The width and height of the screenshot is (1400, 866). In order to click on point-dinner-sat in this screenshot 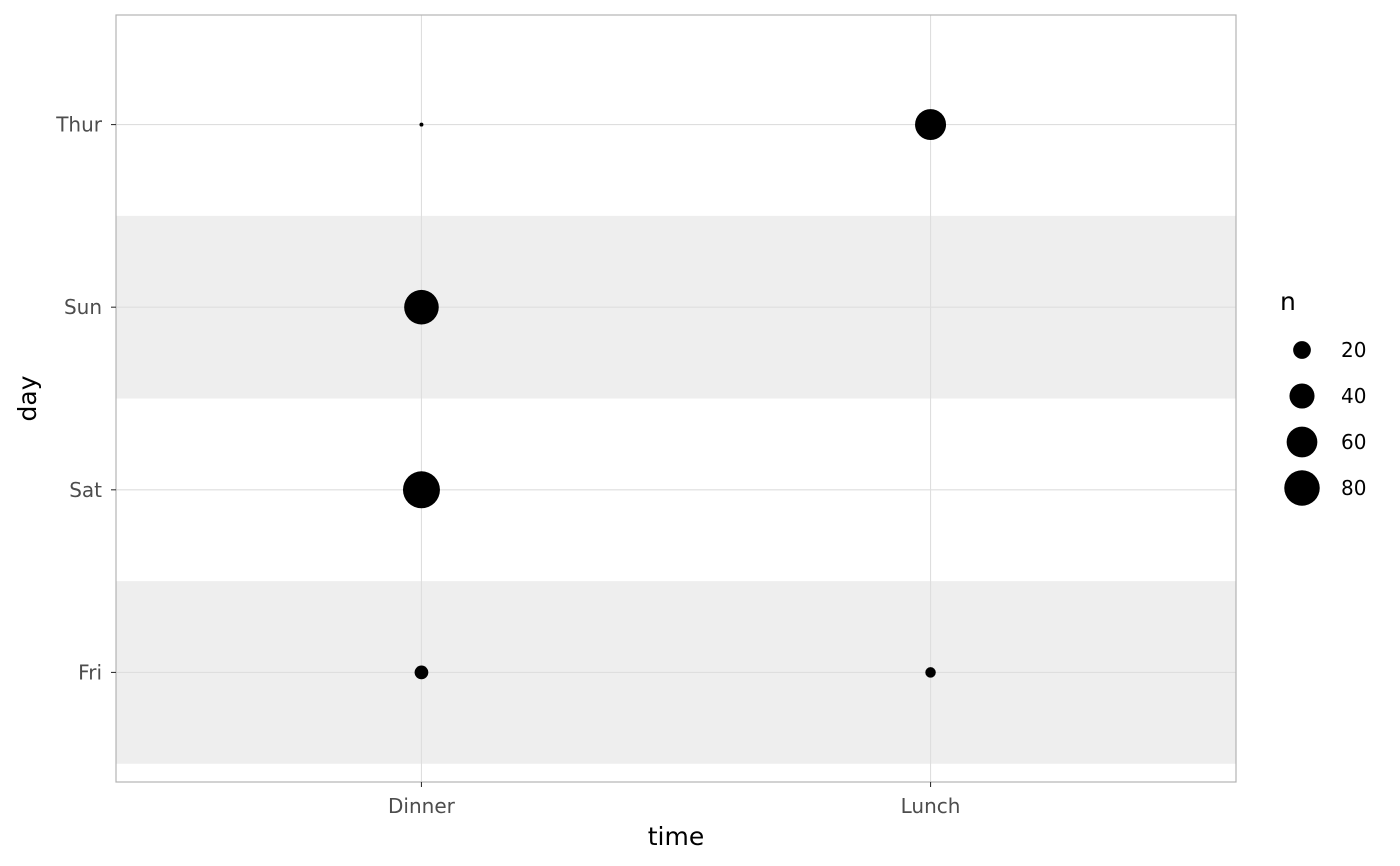, I will do `click(421, 490)`.